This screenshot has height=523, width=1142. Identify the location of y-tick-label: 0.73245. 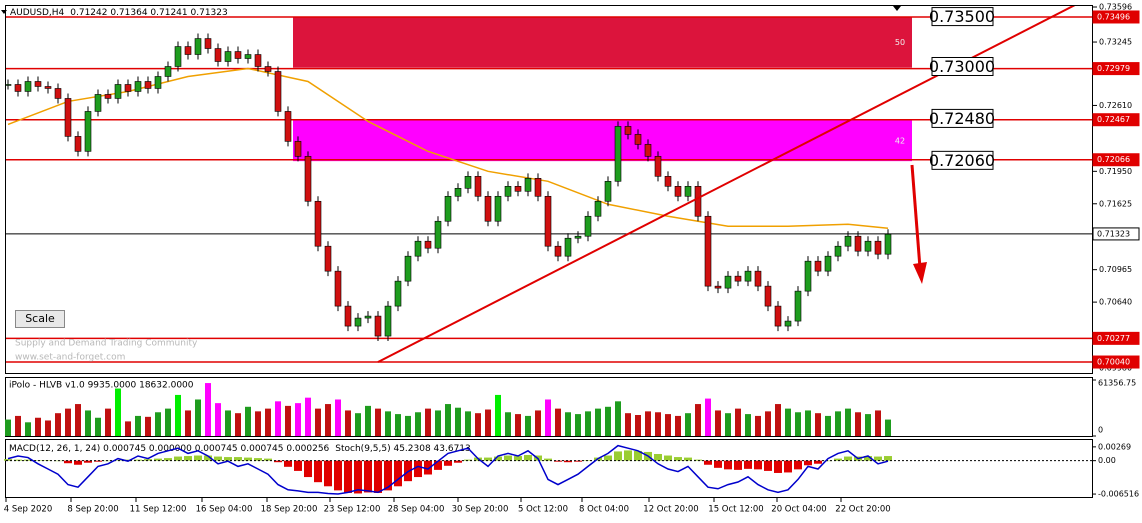
(1115, 42).